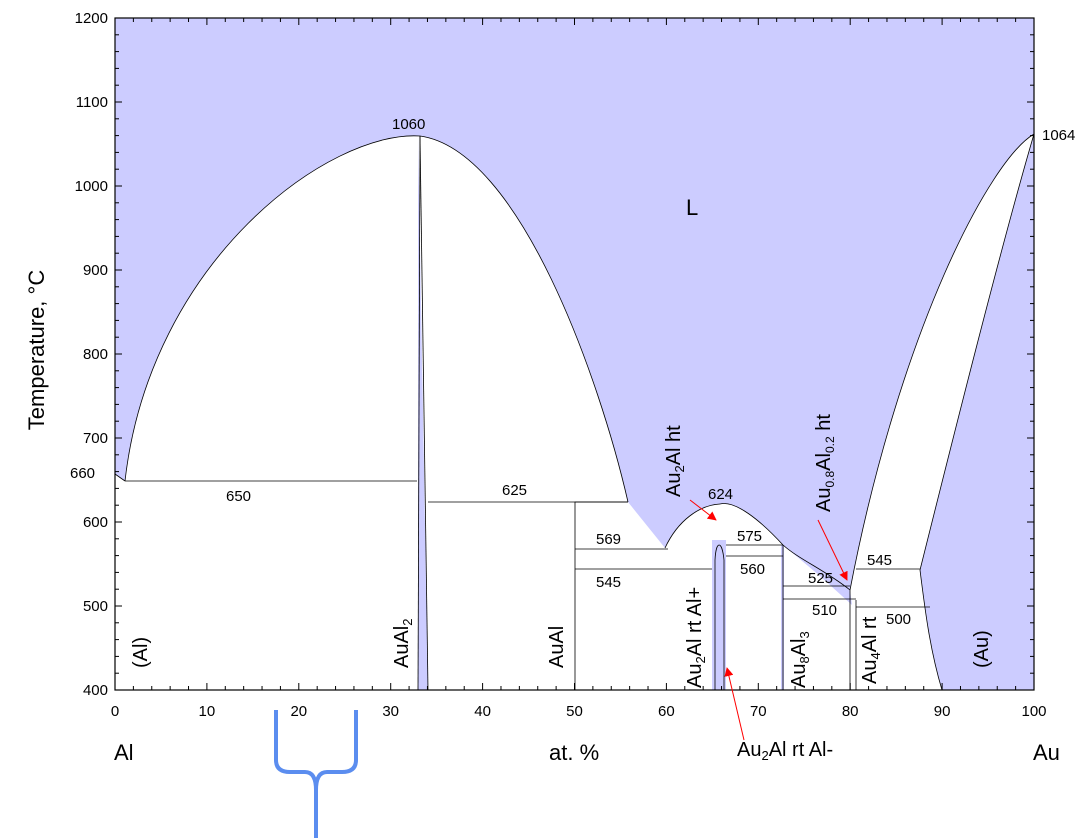  I want to click on phase-au: (Au), so click(982, 649).